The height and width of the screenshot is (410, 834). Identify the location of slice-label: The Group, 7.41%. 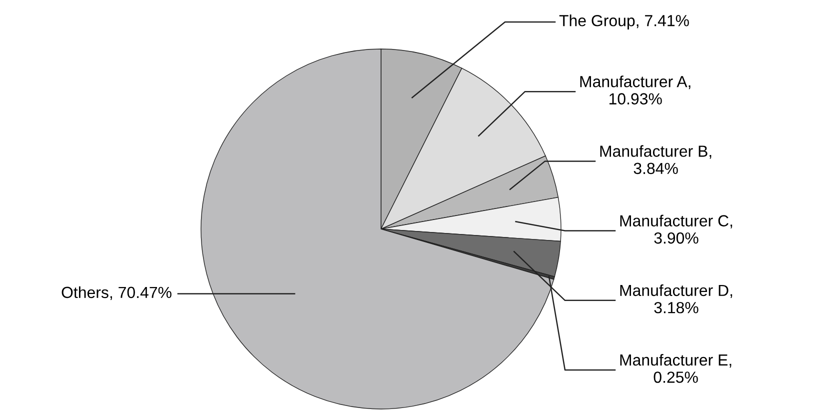
(624, 22).